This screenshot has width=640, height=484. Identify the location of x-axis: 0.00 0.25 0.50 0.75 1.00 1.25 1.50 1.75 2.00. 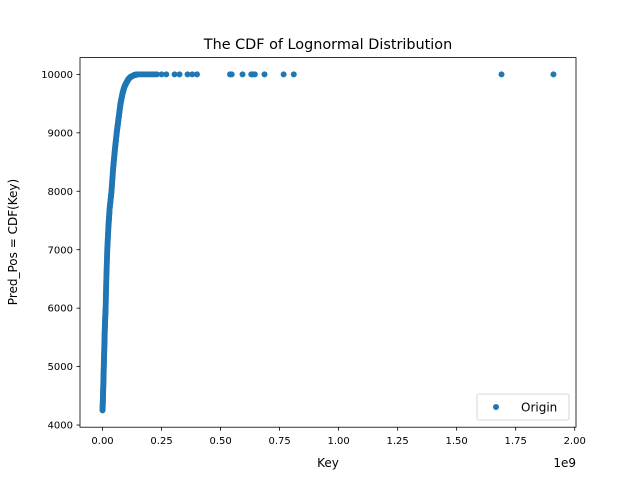
(338, 437).